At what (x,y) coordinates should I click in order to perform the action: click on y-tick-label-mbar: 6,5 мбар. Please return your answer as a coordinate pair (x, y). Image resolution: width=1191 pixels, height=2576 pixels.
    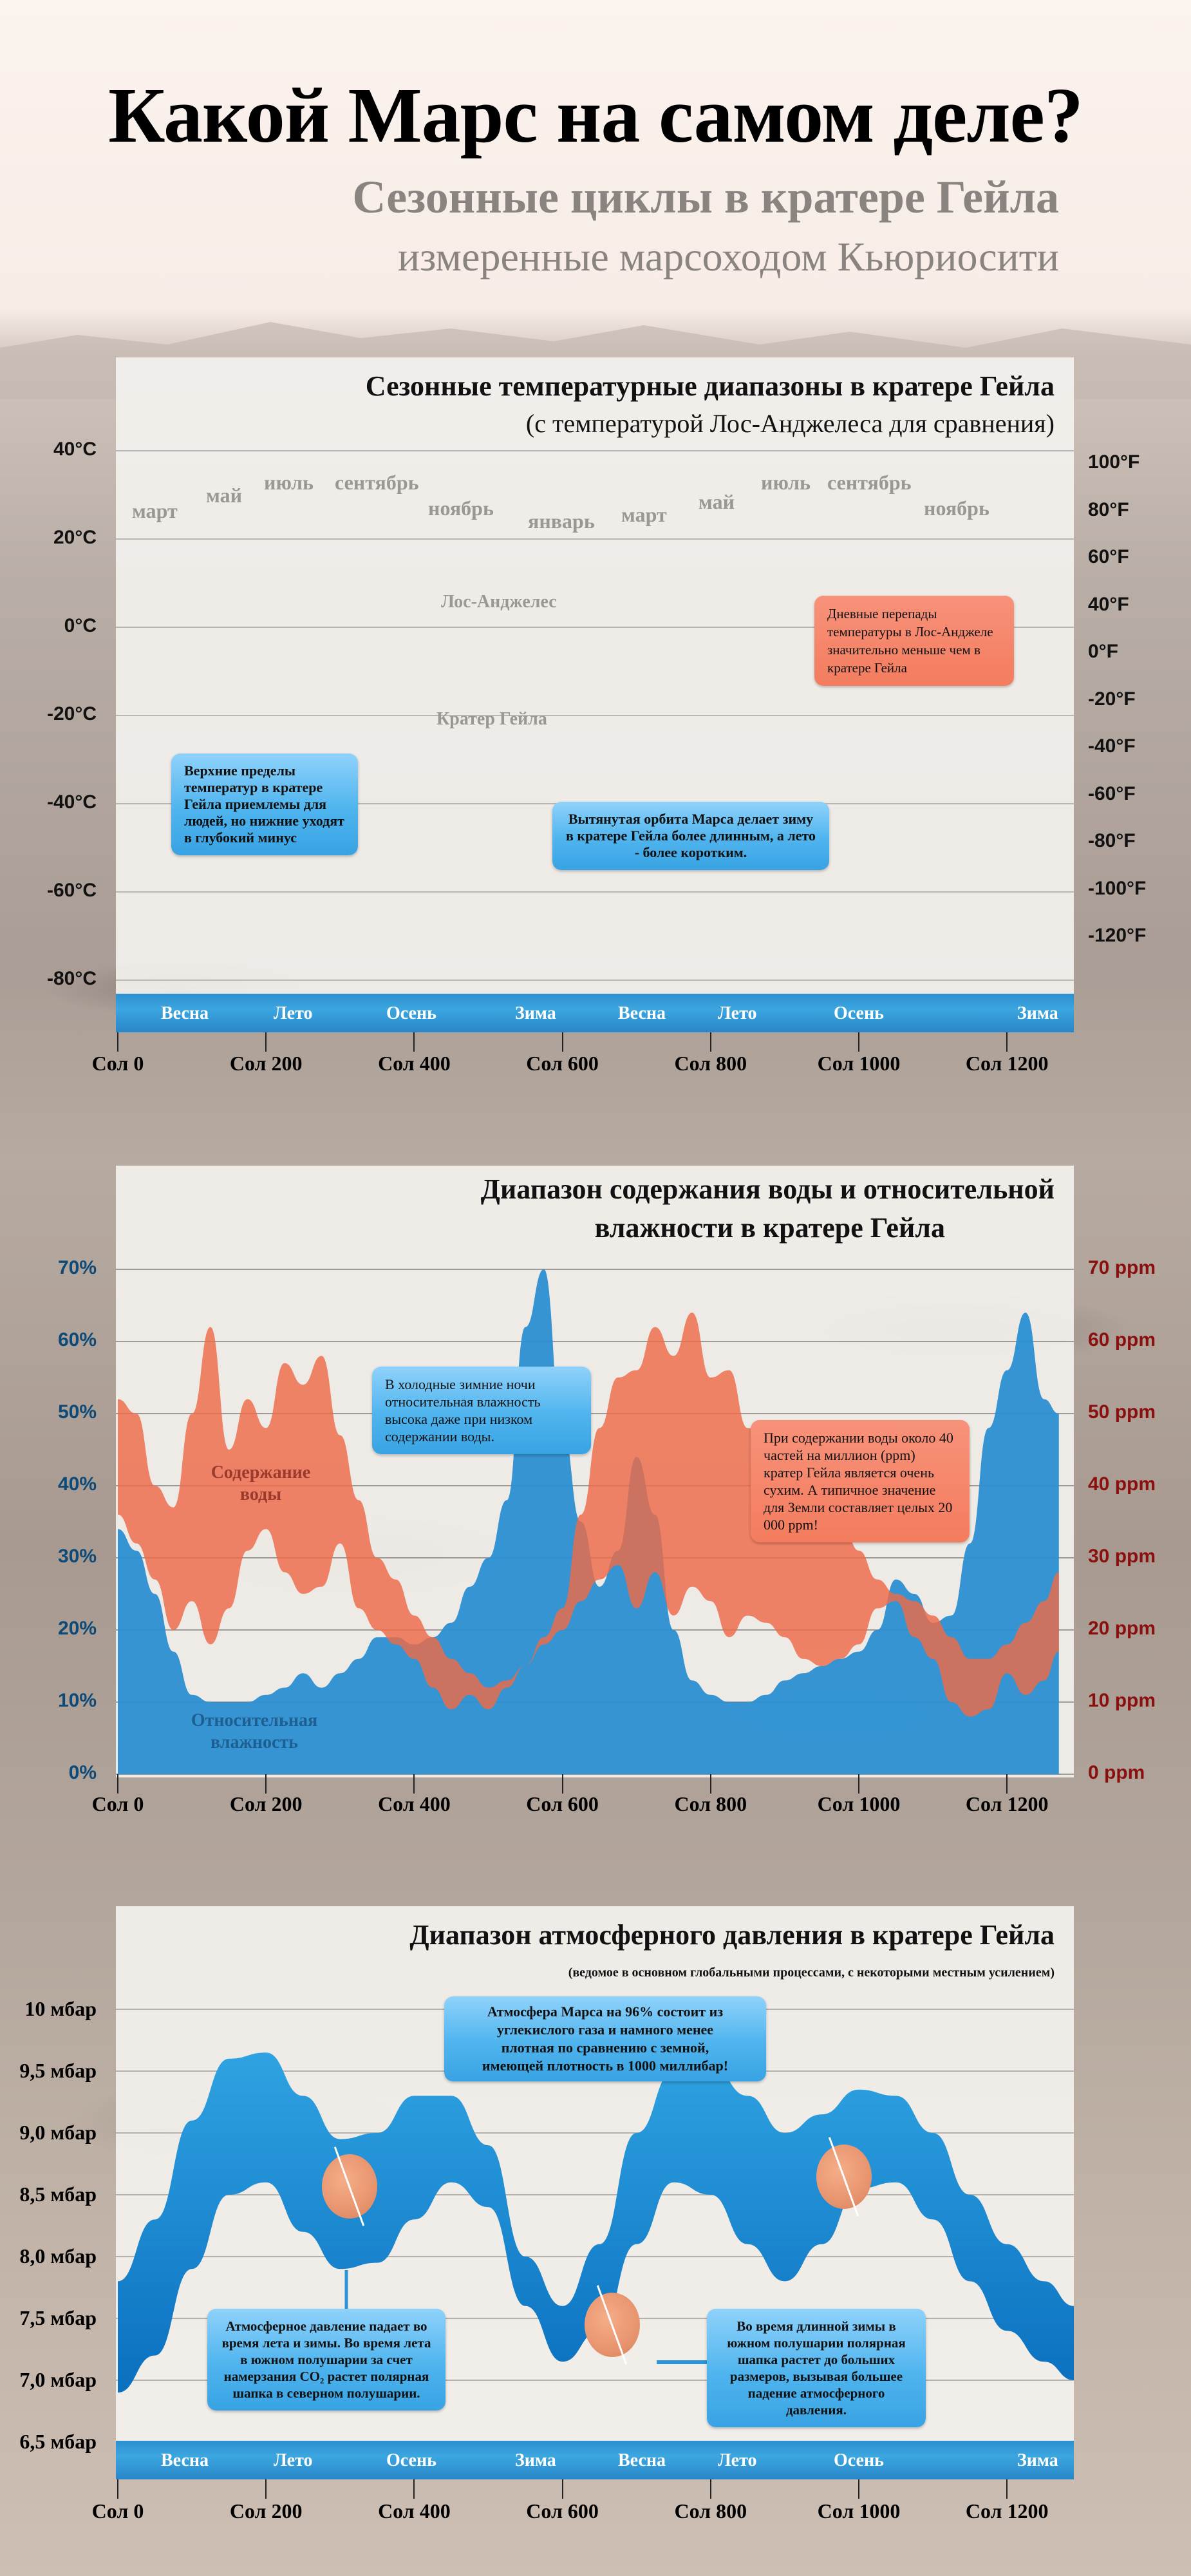
    Looking at the image, I should click on (58, 2441).